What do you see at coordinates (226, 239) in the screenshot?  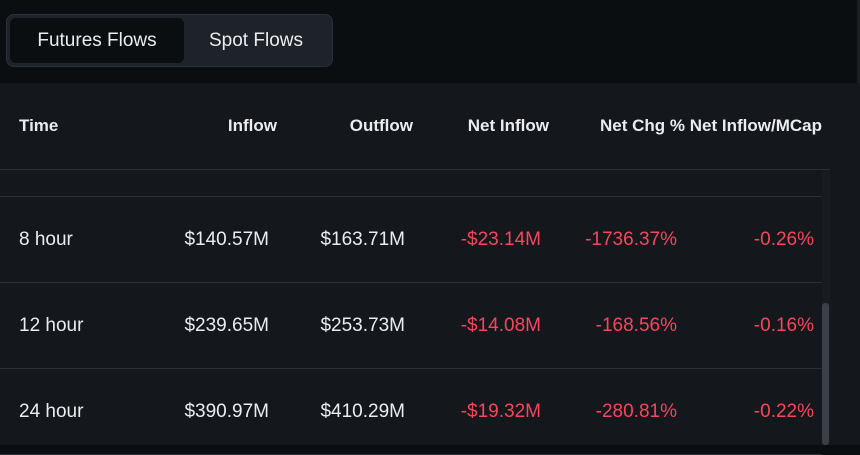 I see `cell-inflow: $140.57M` at bounding box center [226, 239].